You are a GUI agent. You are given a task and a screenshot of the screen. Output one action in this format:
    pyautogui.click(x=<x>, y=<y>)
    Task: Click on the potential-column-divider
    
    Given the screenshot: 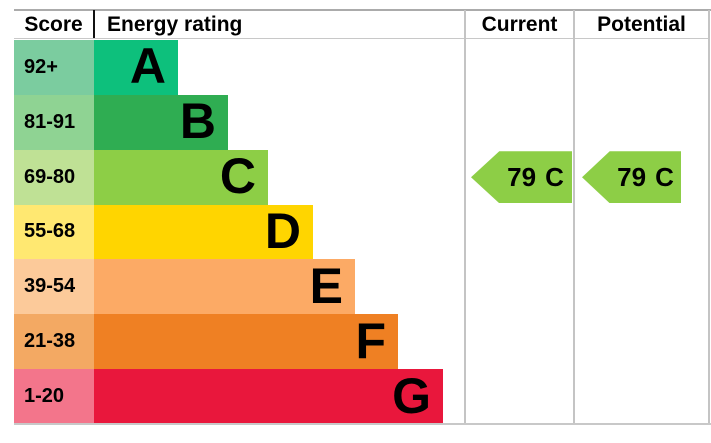 What is the action you would take?
    pyautogui.click(x=574, y=217)
    